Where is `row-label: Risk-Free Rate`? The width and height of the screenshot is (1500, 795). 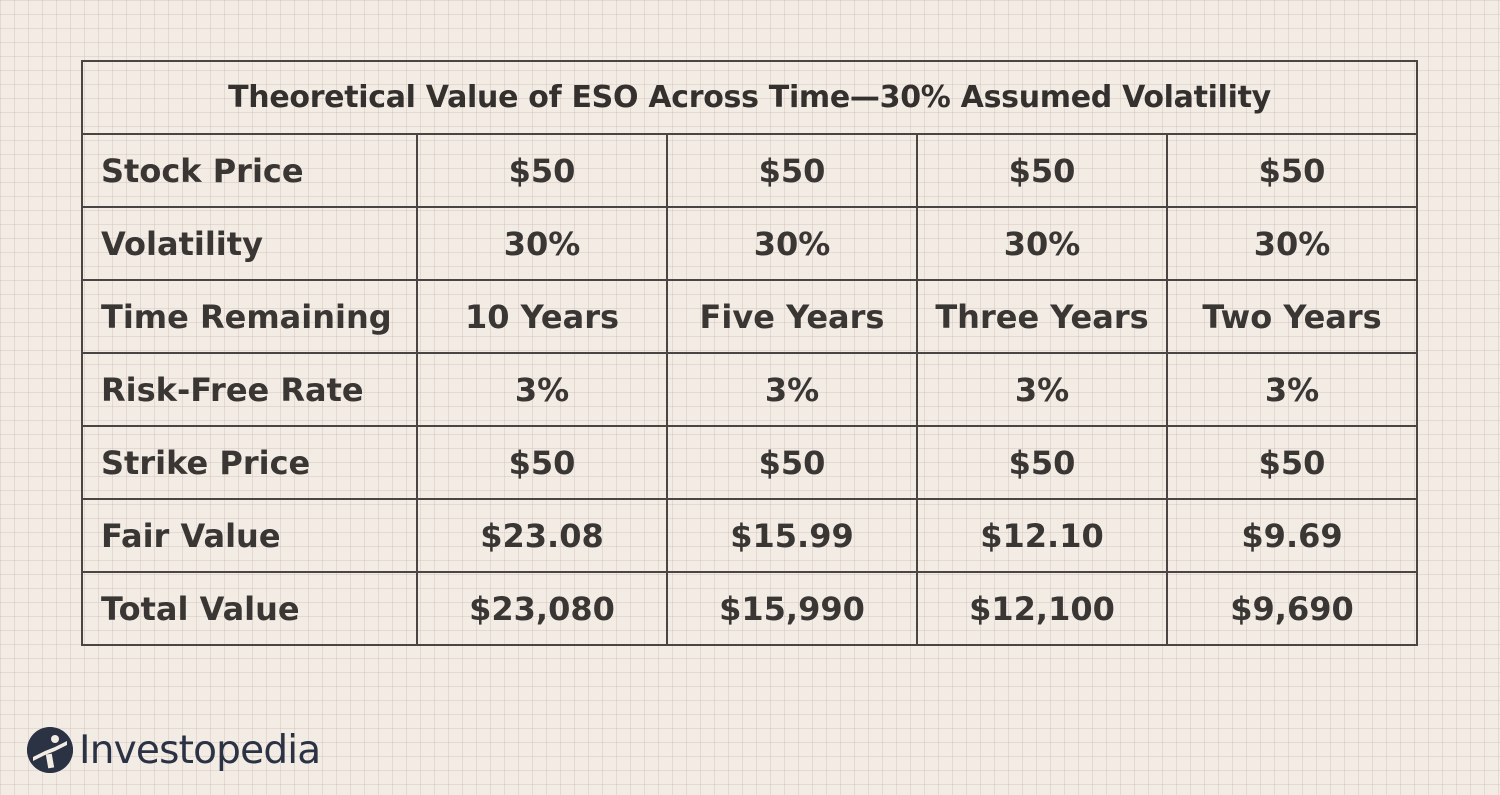
row-label: Risk-Free Rate is located at coordinates (249, 389).